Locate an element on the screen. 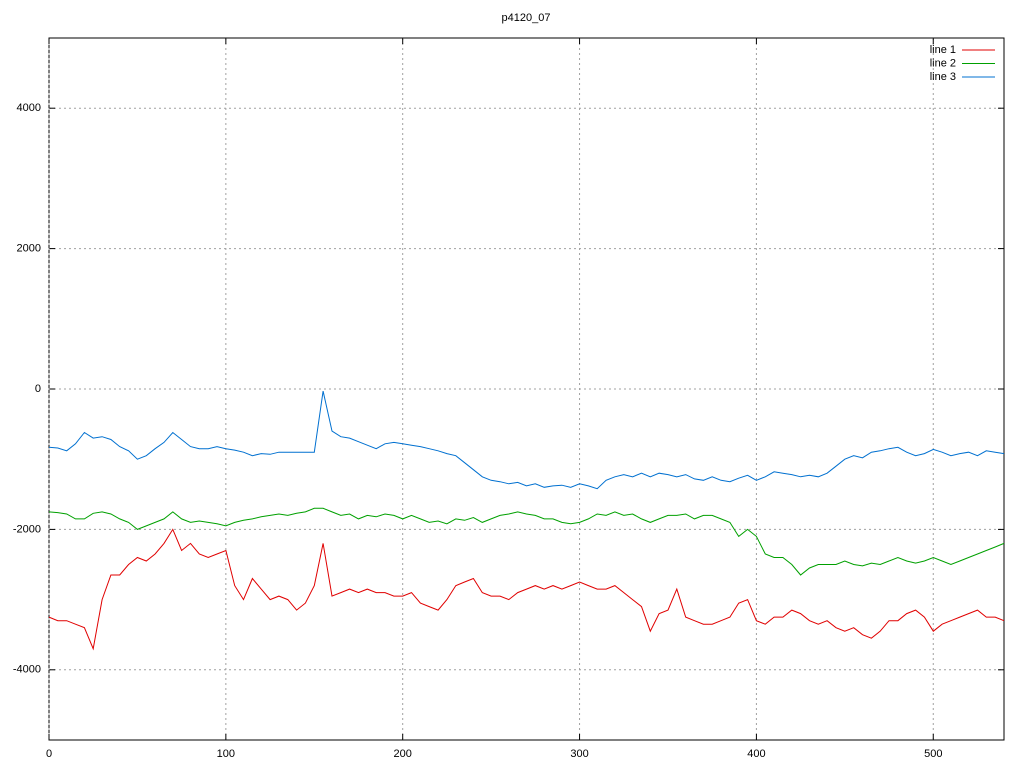 Image resolution: width=1024 pixels, height=773 pixels. y-tick-label: -4000 is located at coordinates (27, 670).